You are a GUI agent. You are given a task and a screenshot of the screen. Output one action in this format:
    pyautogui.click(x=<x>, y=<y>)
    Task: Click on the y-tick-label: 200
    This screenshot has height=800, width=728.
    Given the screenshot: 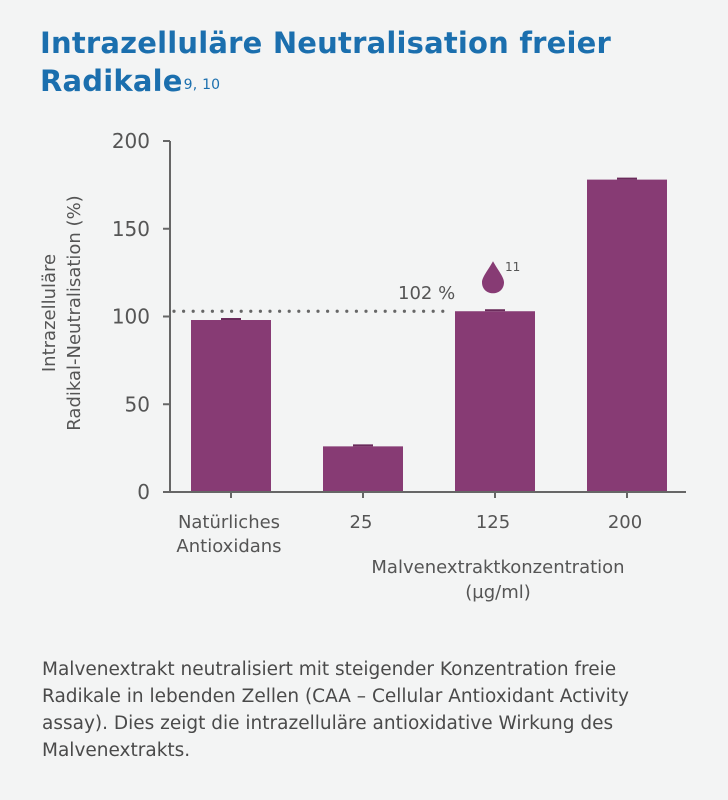 What is the action you would take?
    pyautogui.click(x=131, y=141)
    